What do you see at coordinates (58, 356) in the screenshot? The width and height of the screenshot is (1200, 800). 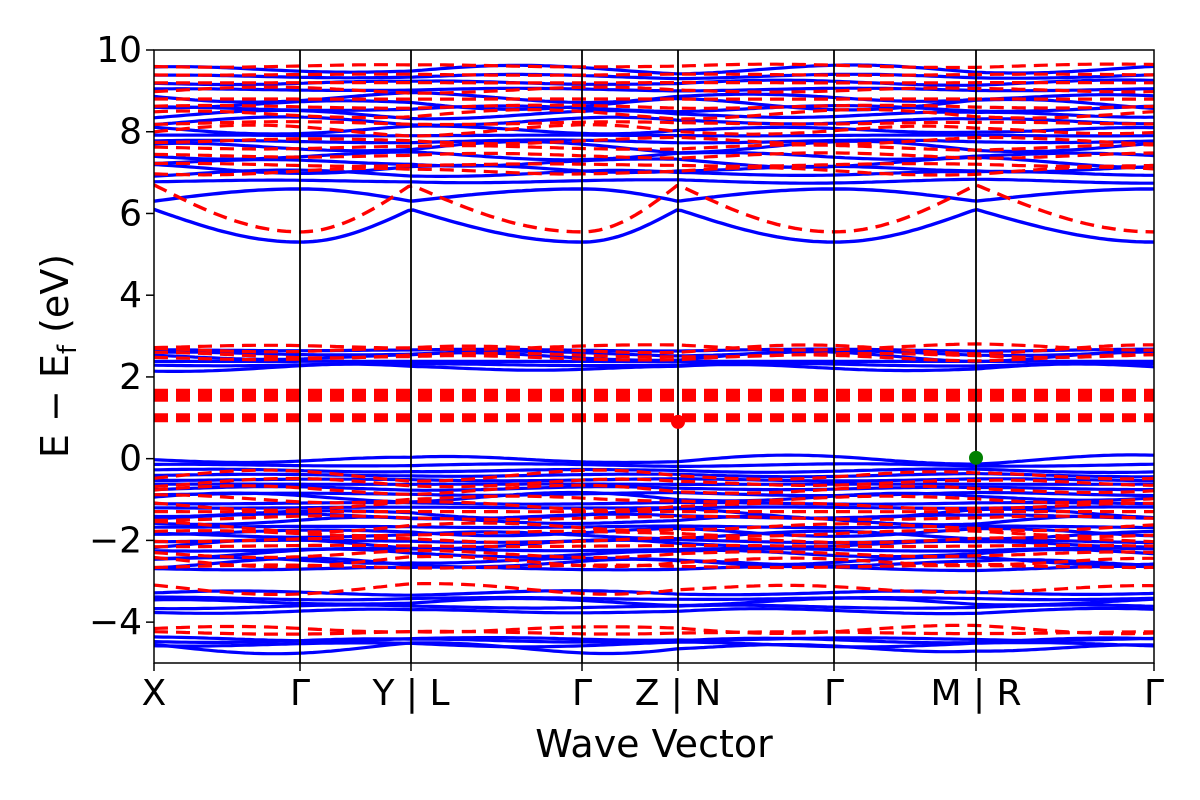 I see `y-axis-title: E − Ef (eV)` at bounding box center [58, 356].